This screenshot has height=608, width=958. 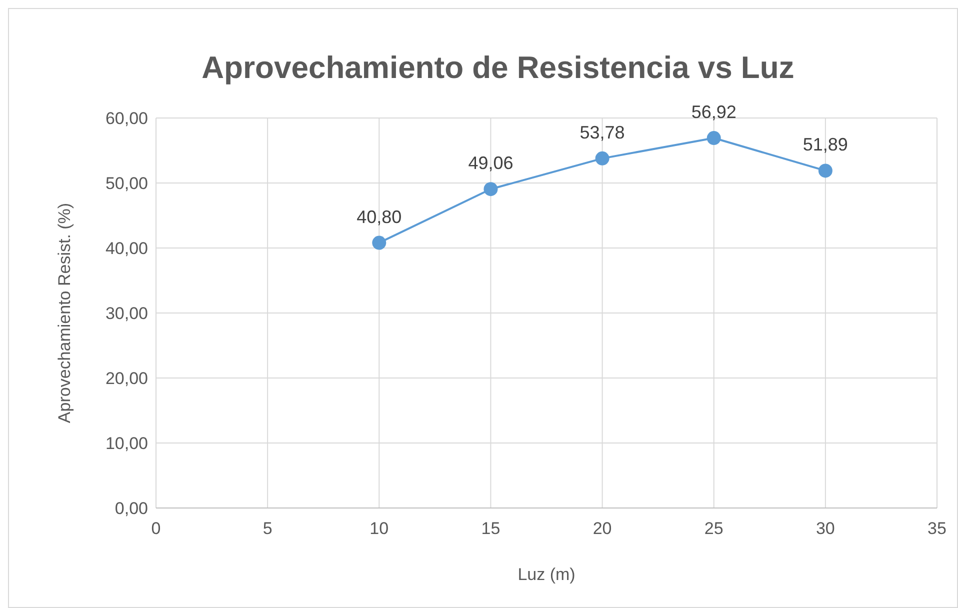 I want to click on y-tick-label: 40,00, so click(x=126, y=248).